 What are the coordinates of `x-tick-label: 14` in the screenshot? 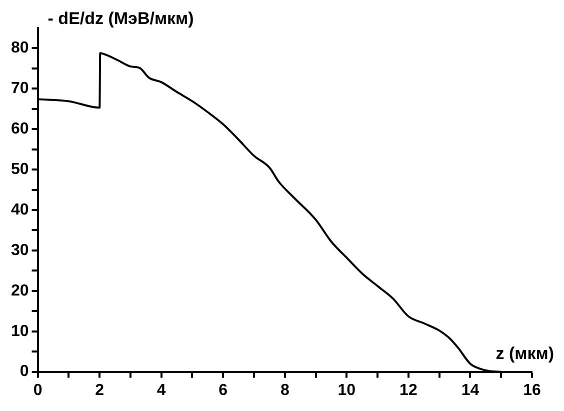 It's located at (470, 390).